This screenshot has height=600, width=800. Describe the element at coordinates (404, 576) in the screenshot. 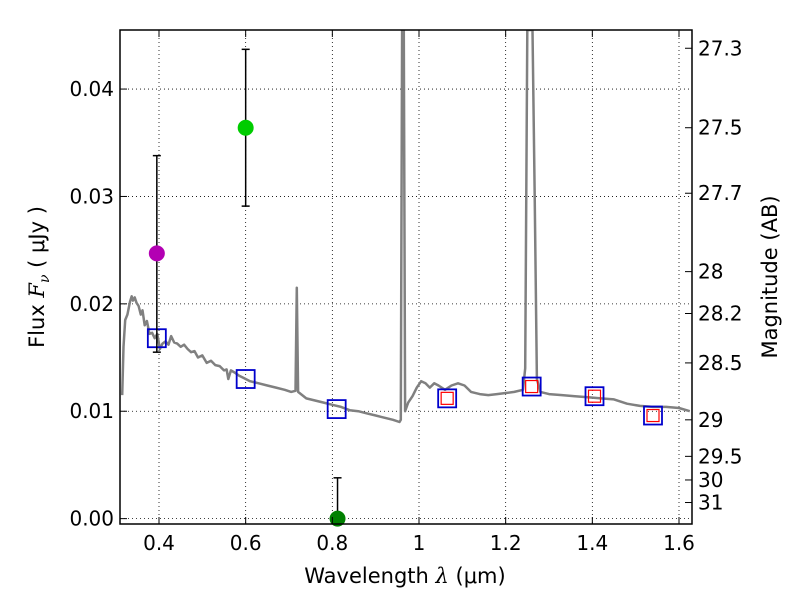

I see `x-axis-label: Wavelength λ (μm)` at that location.